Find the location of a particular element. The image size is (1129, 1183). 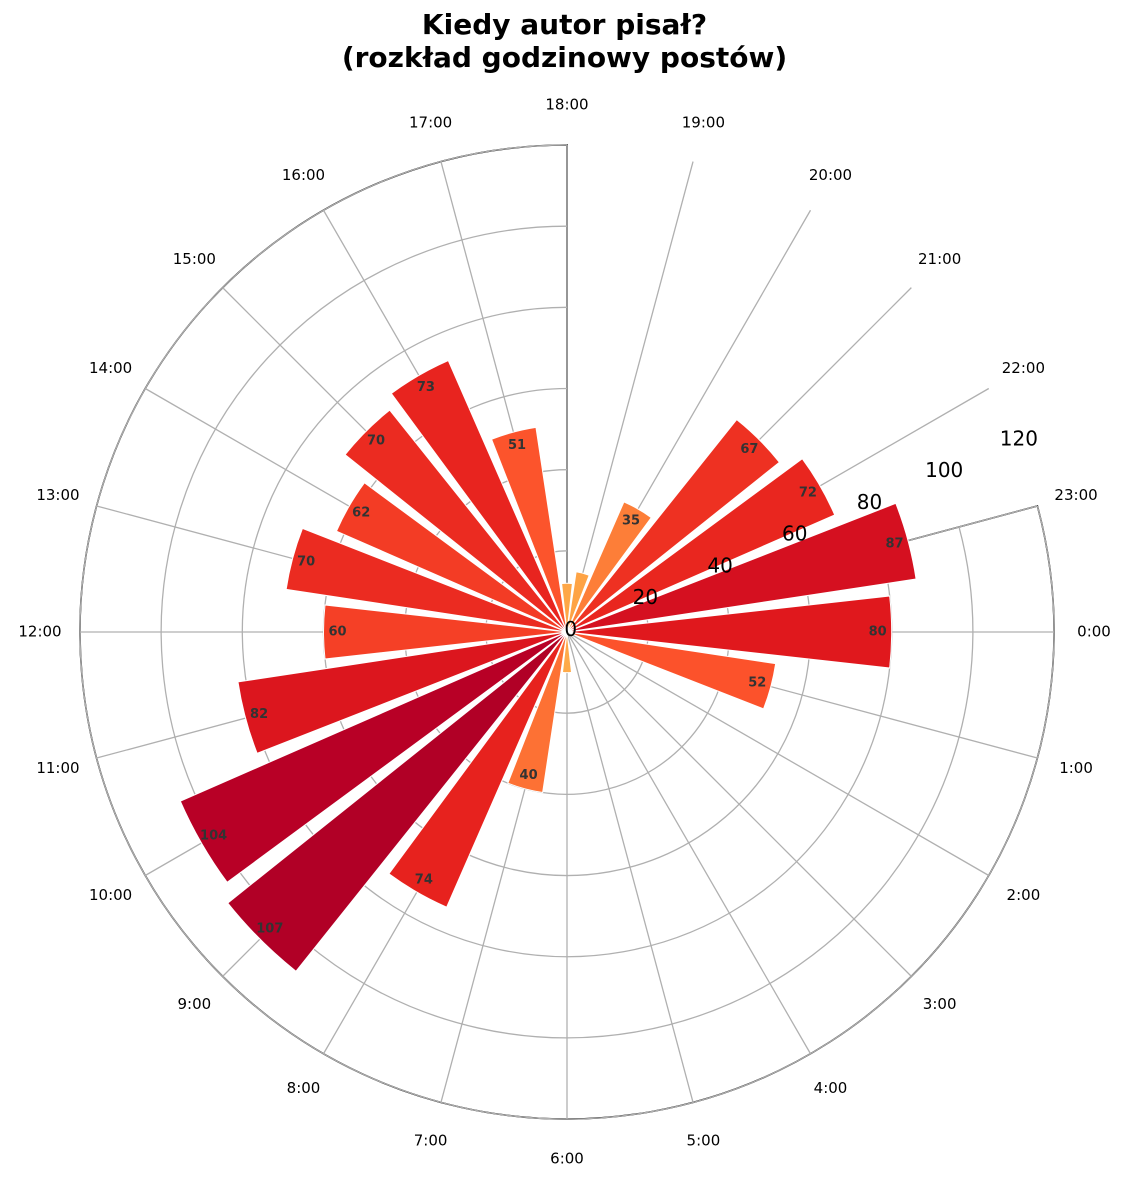

hour-label-22: 22:00 is located at coordinates (1023, 368).